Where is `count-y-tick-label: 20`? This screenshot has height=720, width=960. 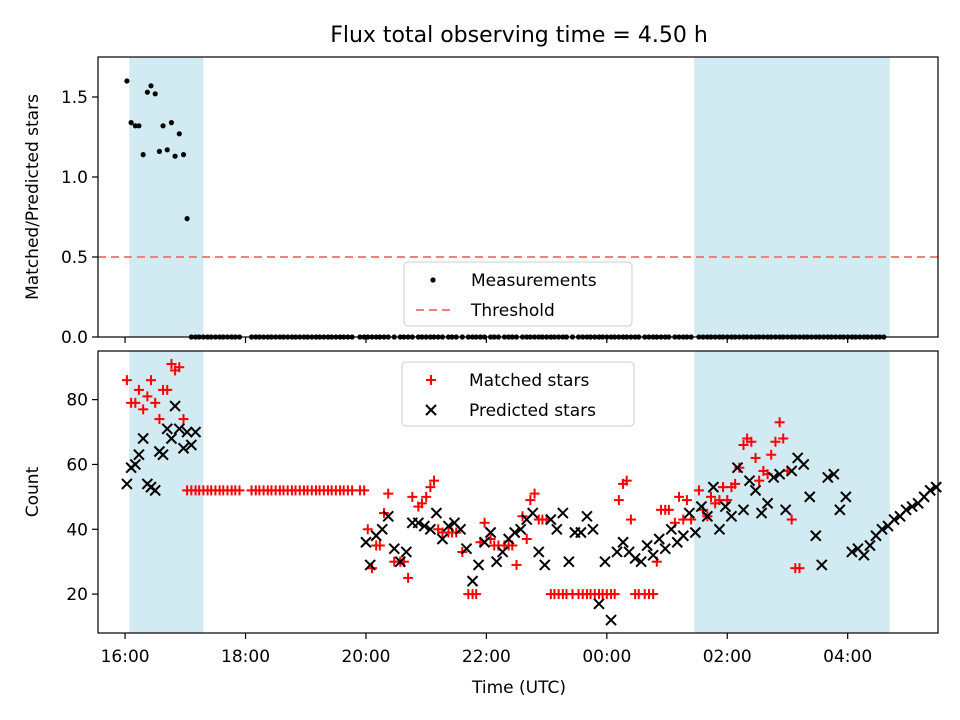 count-y-tick-label: 20 is located at coordinates (77, 595).